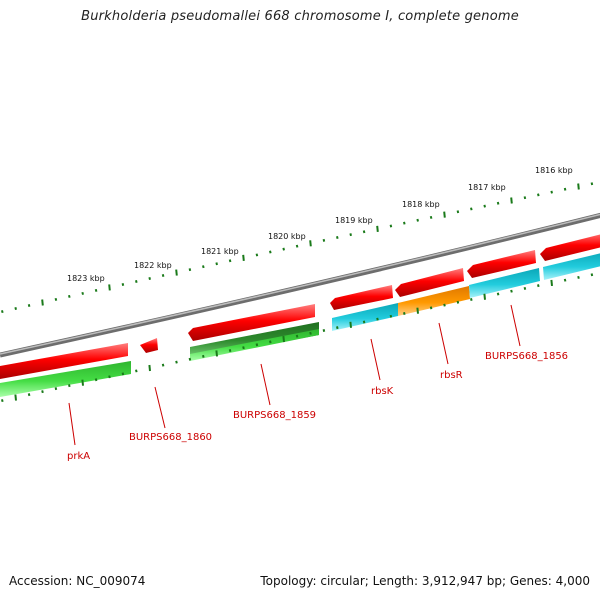  Describe the element at coordinates (78, 456) in the screenshot. I see `gene-label-prkA: prkA` at that location.